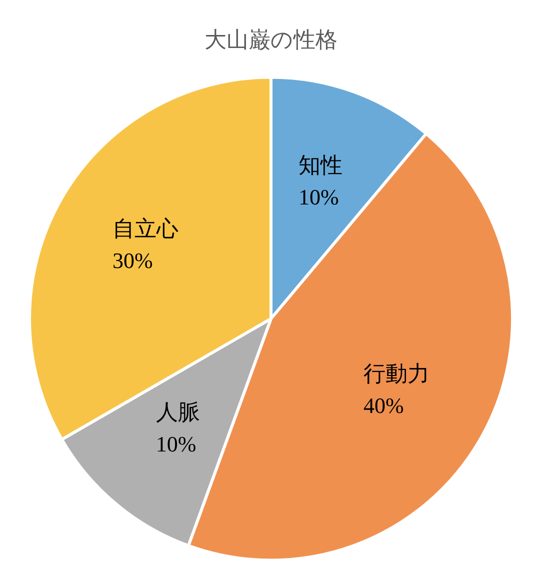 This screenshot has height=585, width=542. Describe the element at coordinates (132, 261) in the screenshot. I see `data-label: 30%` at that location.